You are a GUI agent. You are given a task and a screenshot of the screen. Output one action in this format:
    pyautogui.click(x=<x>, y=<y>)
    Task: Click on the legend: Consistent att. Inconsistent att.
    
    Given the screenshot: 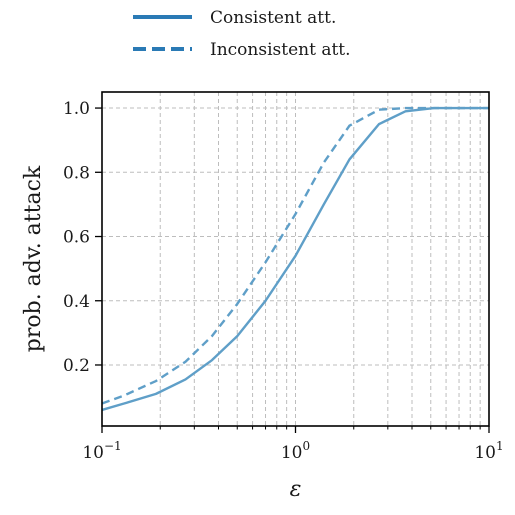 What is the action you would take?
    pyautogui.click(x=242, y=34)
    